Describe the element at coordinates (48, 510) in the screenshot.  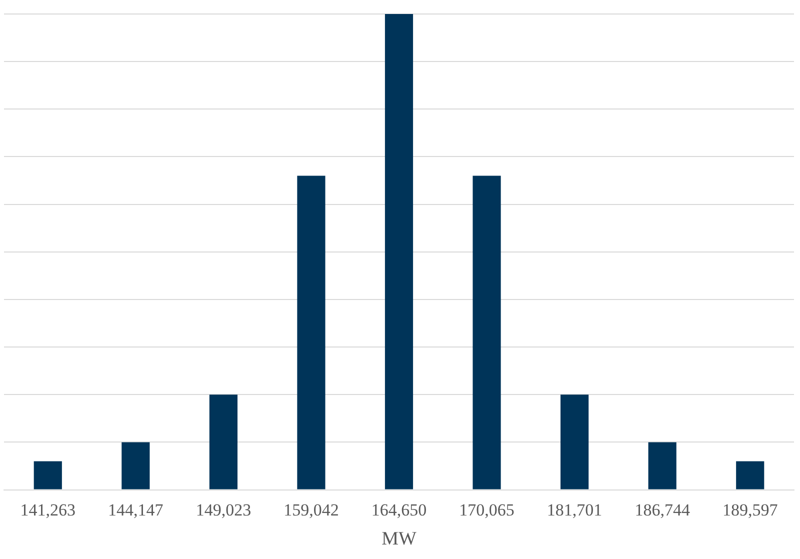
I see `x-tick-label: 141,263` at that location.